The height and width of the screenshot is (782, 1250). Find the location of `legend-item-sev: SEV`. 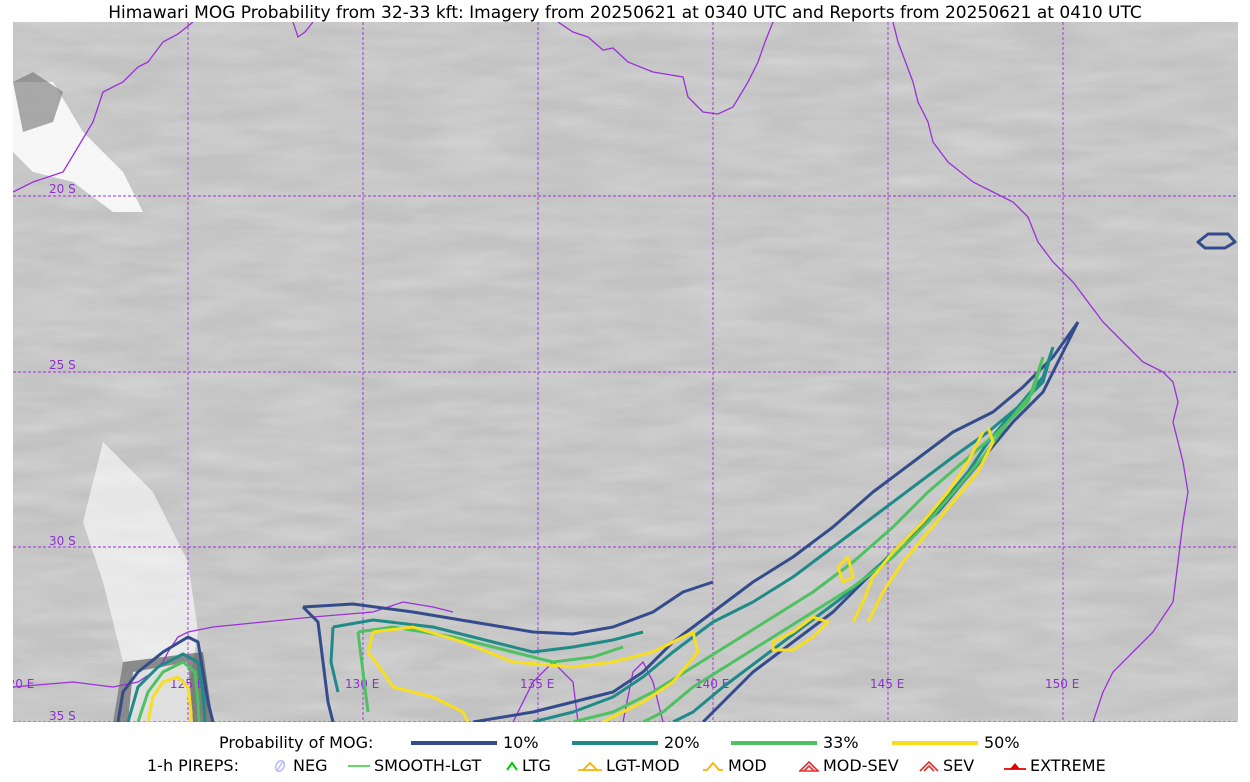

legend-item-sev: SEV is located at coordinates (946, 765).